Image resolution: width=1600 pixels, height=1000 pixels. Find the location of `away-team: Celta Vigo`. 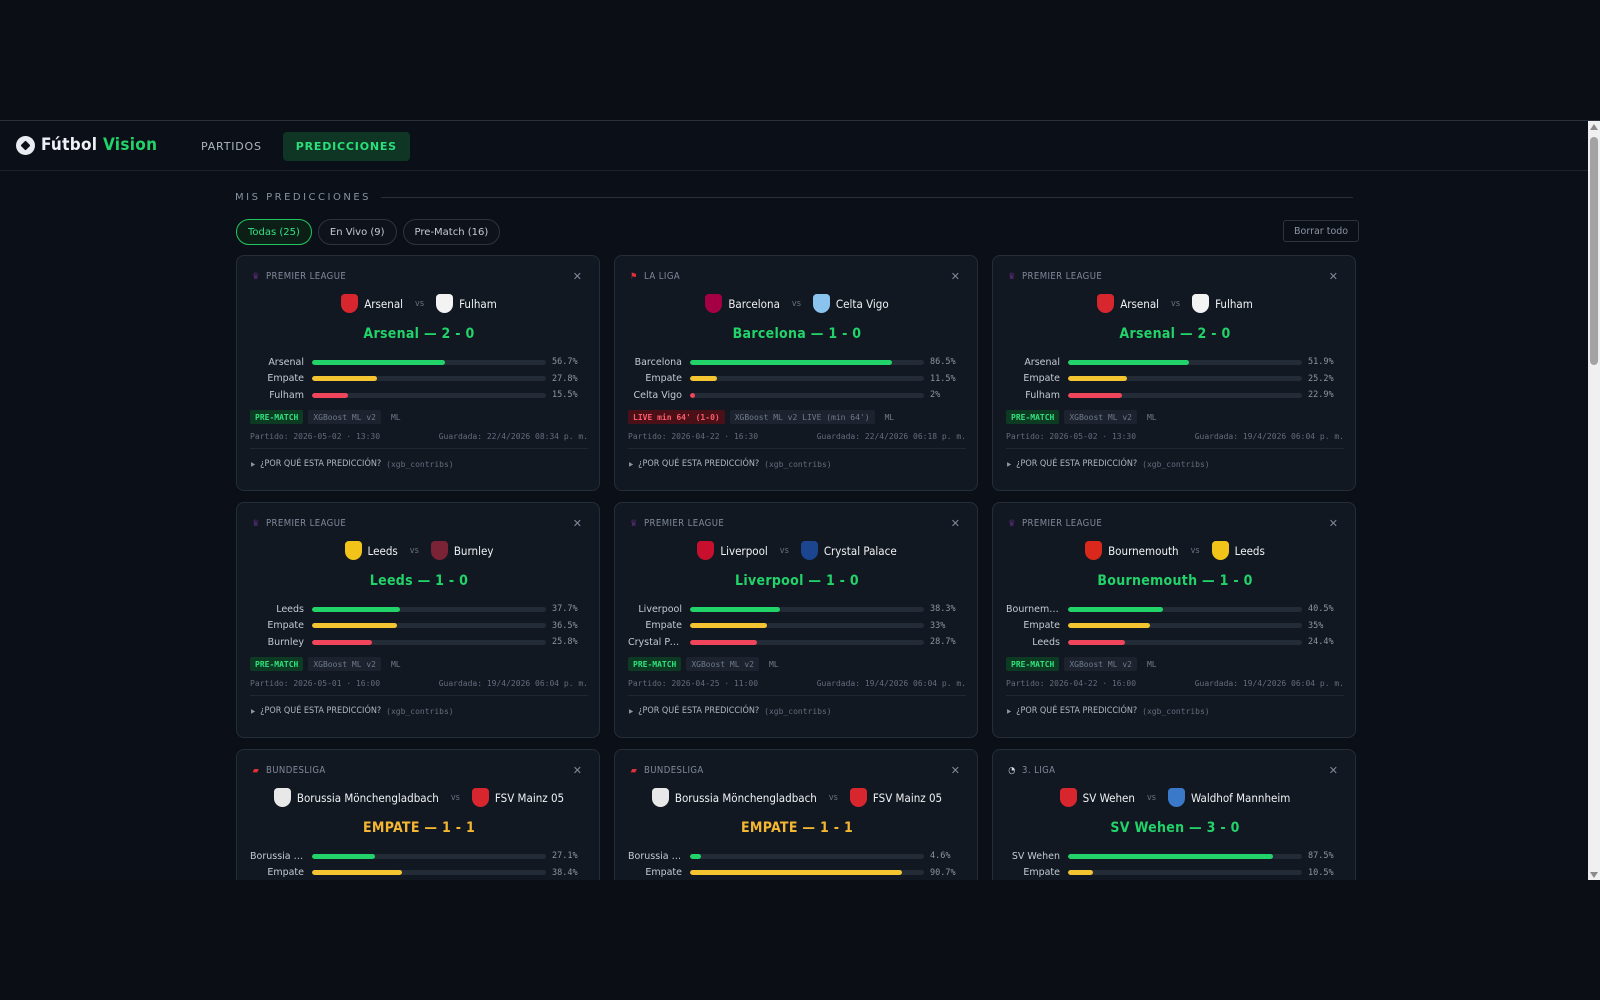

away-team: Celta Vigo is located at coordinates (862, 303).